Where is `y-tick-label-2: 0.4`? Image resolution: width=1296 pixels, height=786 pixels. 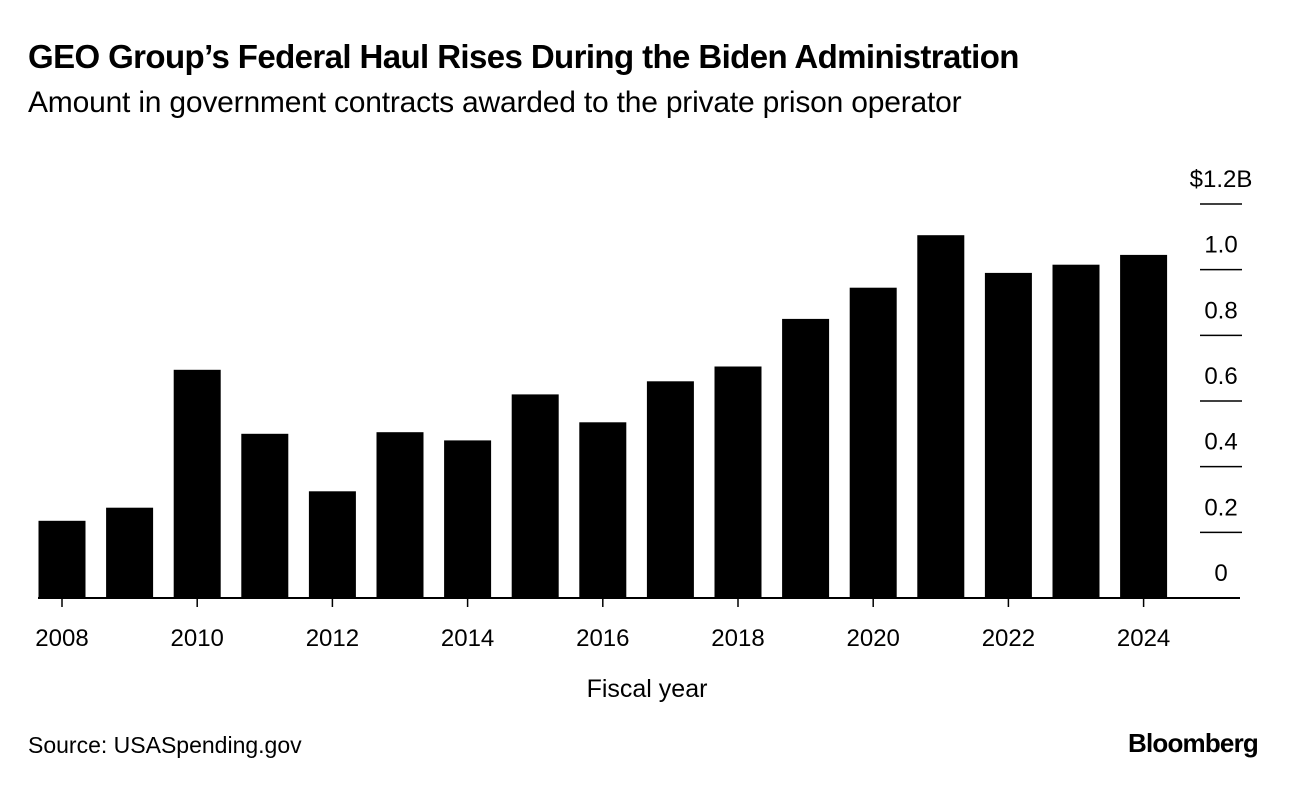
y-tick-label-2: 0.4 is located at coordinates (1220, 442).